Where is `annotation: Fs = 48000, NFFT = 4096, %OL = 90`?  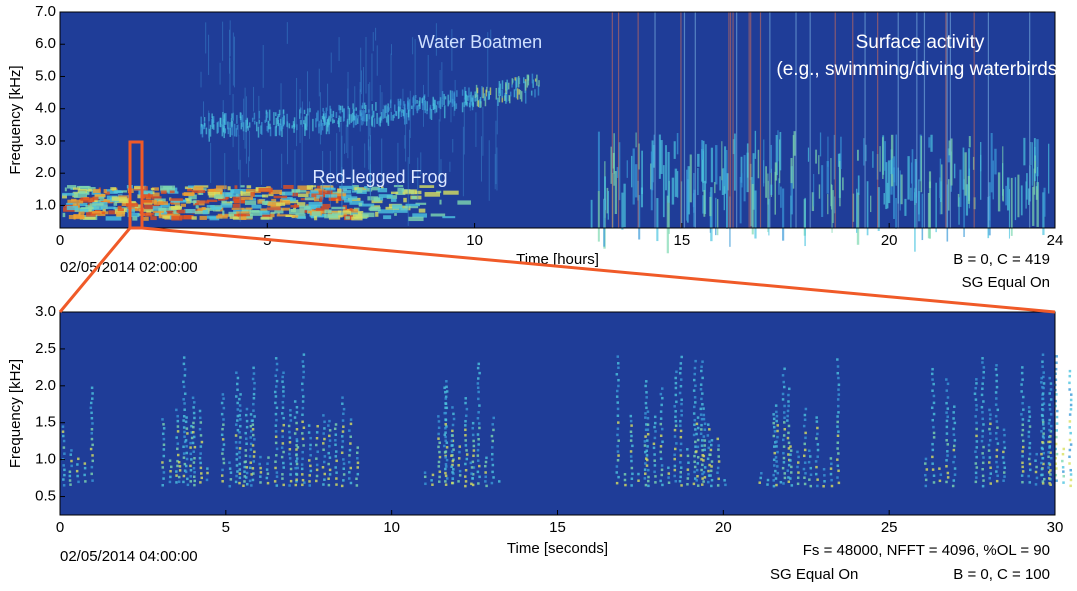 annotation: Fs = 48000, NFFT = 4096, %OL = 90 is located at coordinates (926, 550).